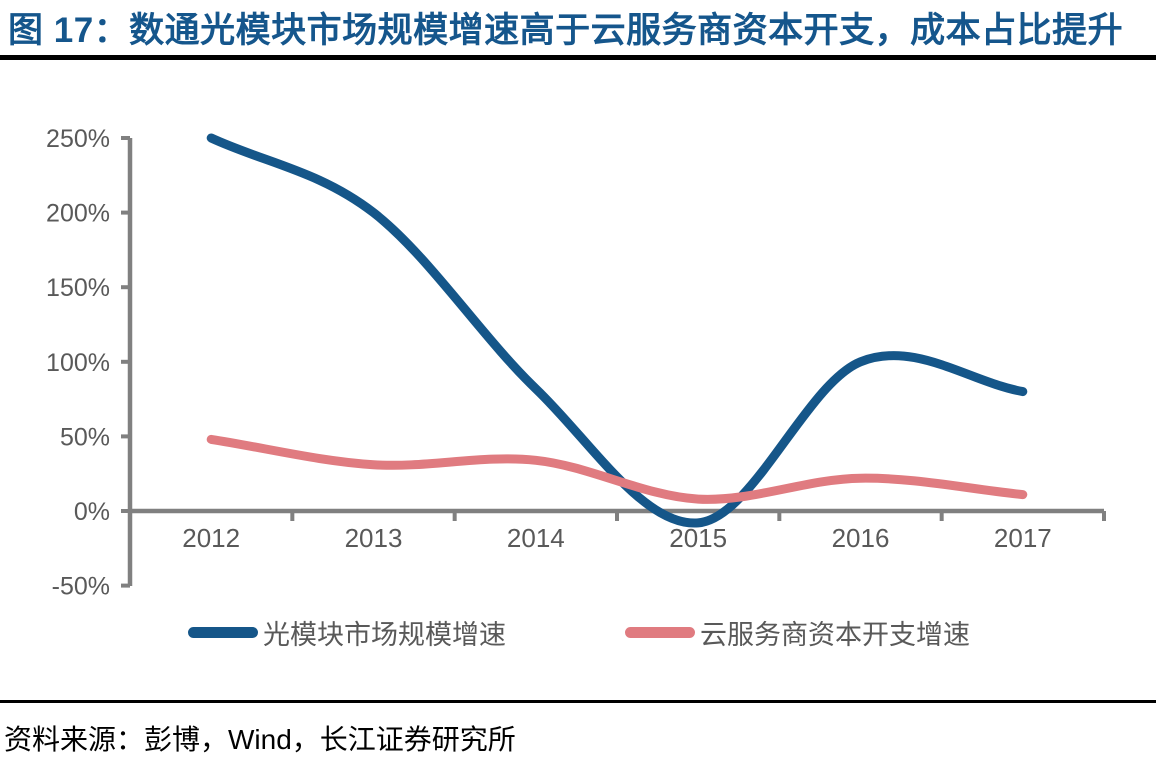  What do you see at coordinates (566, 30) in the screenshot?
I see `figure-title: 图 17：数通光模块市场规模增速高于云服务商资本开支，成本占比提升` at bounding box center [566, 30].